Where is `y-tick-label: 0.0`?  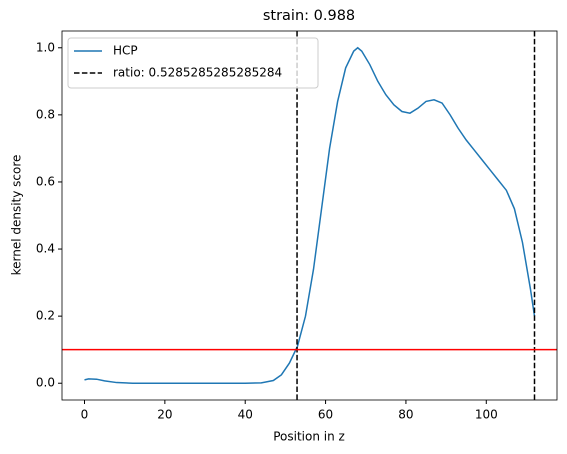
y-tick-label: 0.0 is located at coordinates (45, 383).